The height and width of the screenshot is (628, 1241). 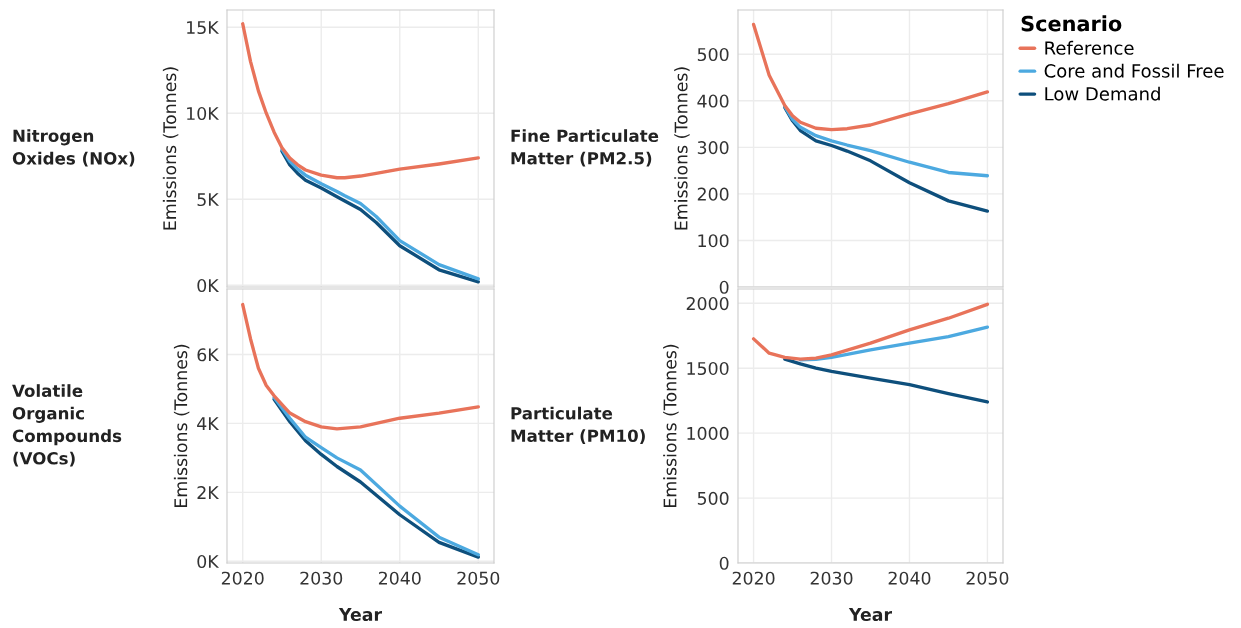 What do you see at coordinates (73, 148) in the screenshot?
I see `text: Nitrogen Oxides (NOx)` at bounding box center [73, 148].